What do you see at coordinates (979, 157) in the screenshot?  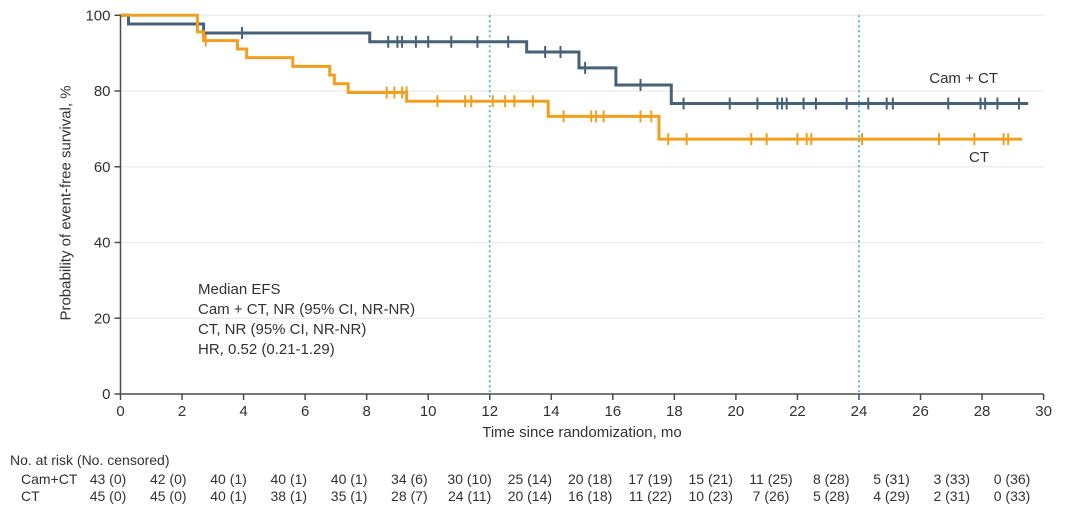 I see `curve-label-ct: CT` at bounding box center [979, 157].